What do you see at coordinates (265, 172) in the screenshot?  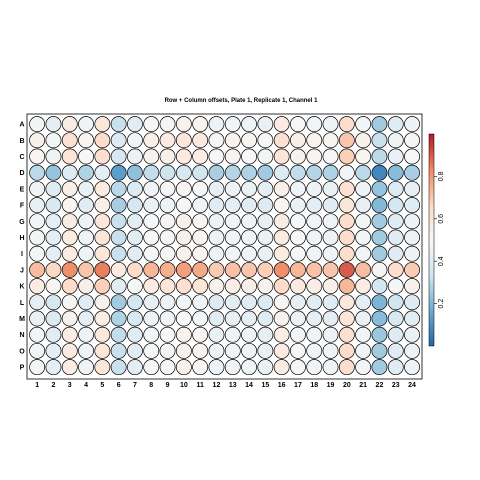 I see `well-D15` at bounding box center [265, 172].